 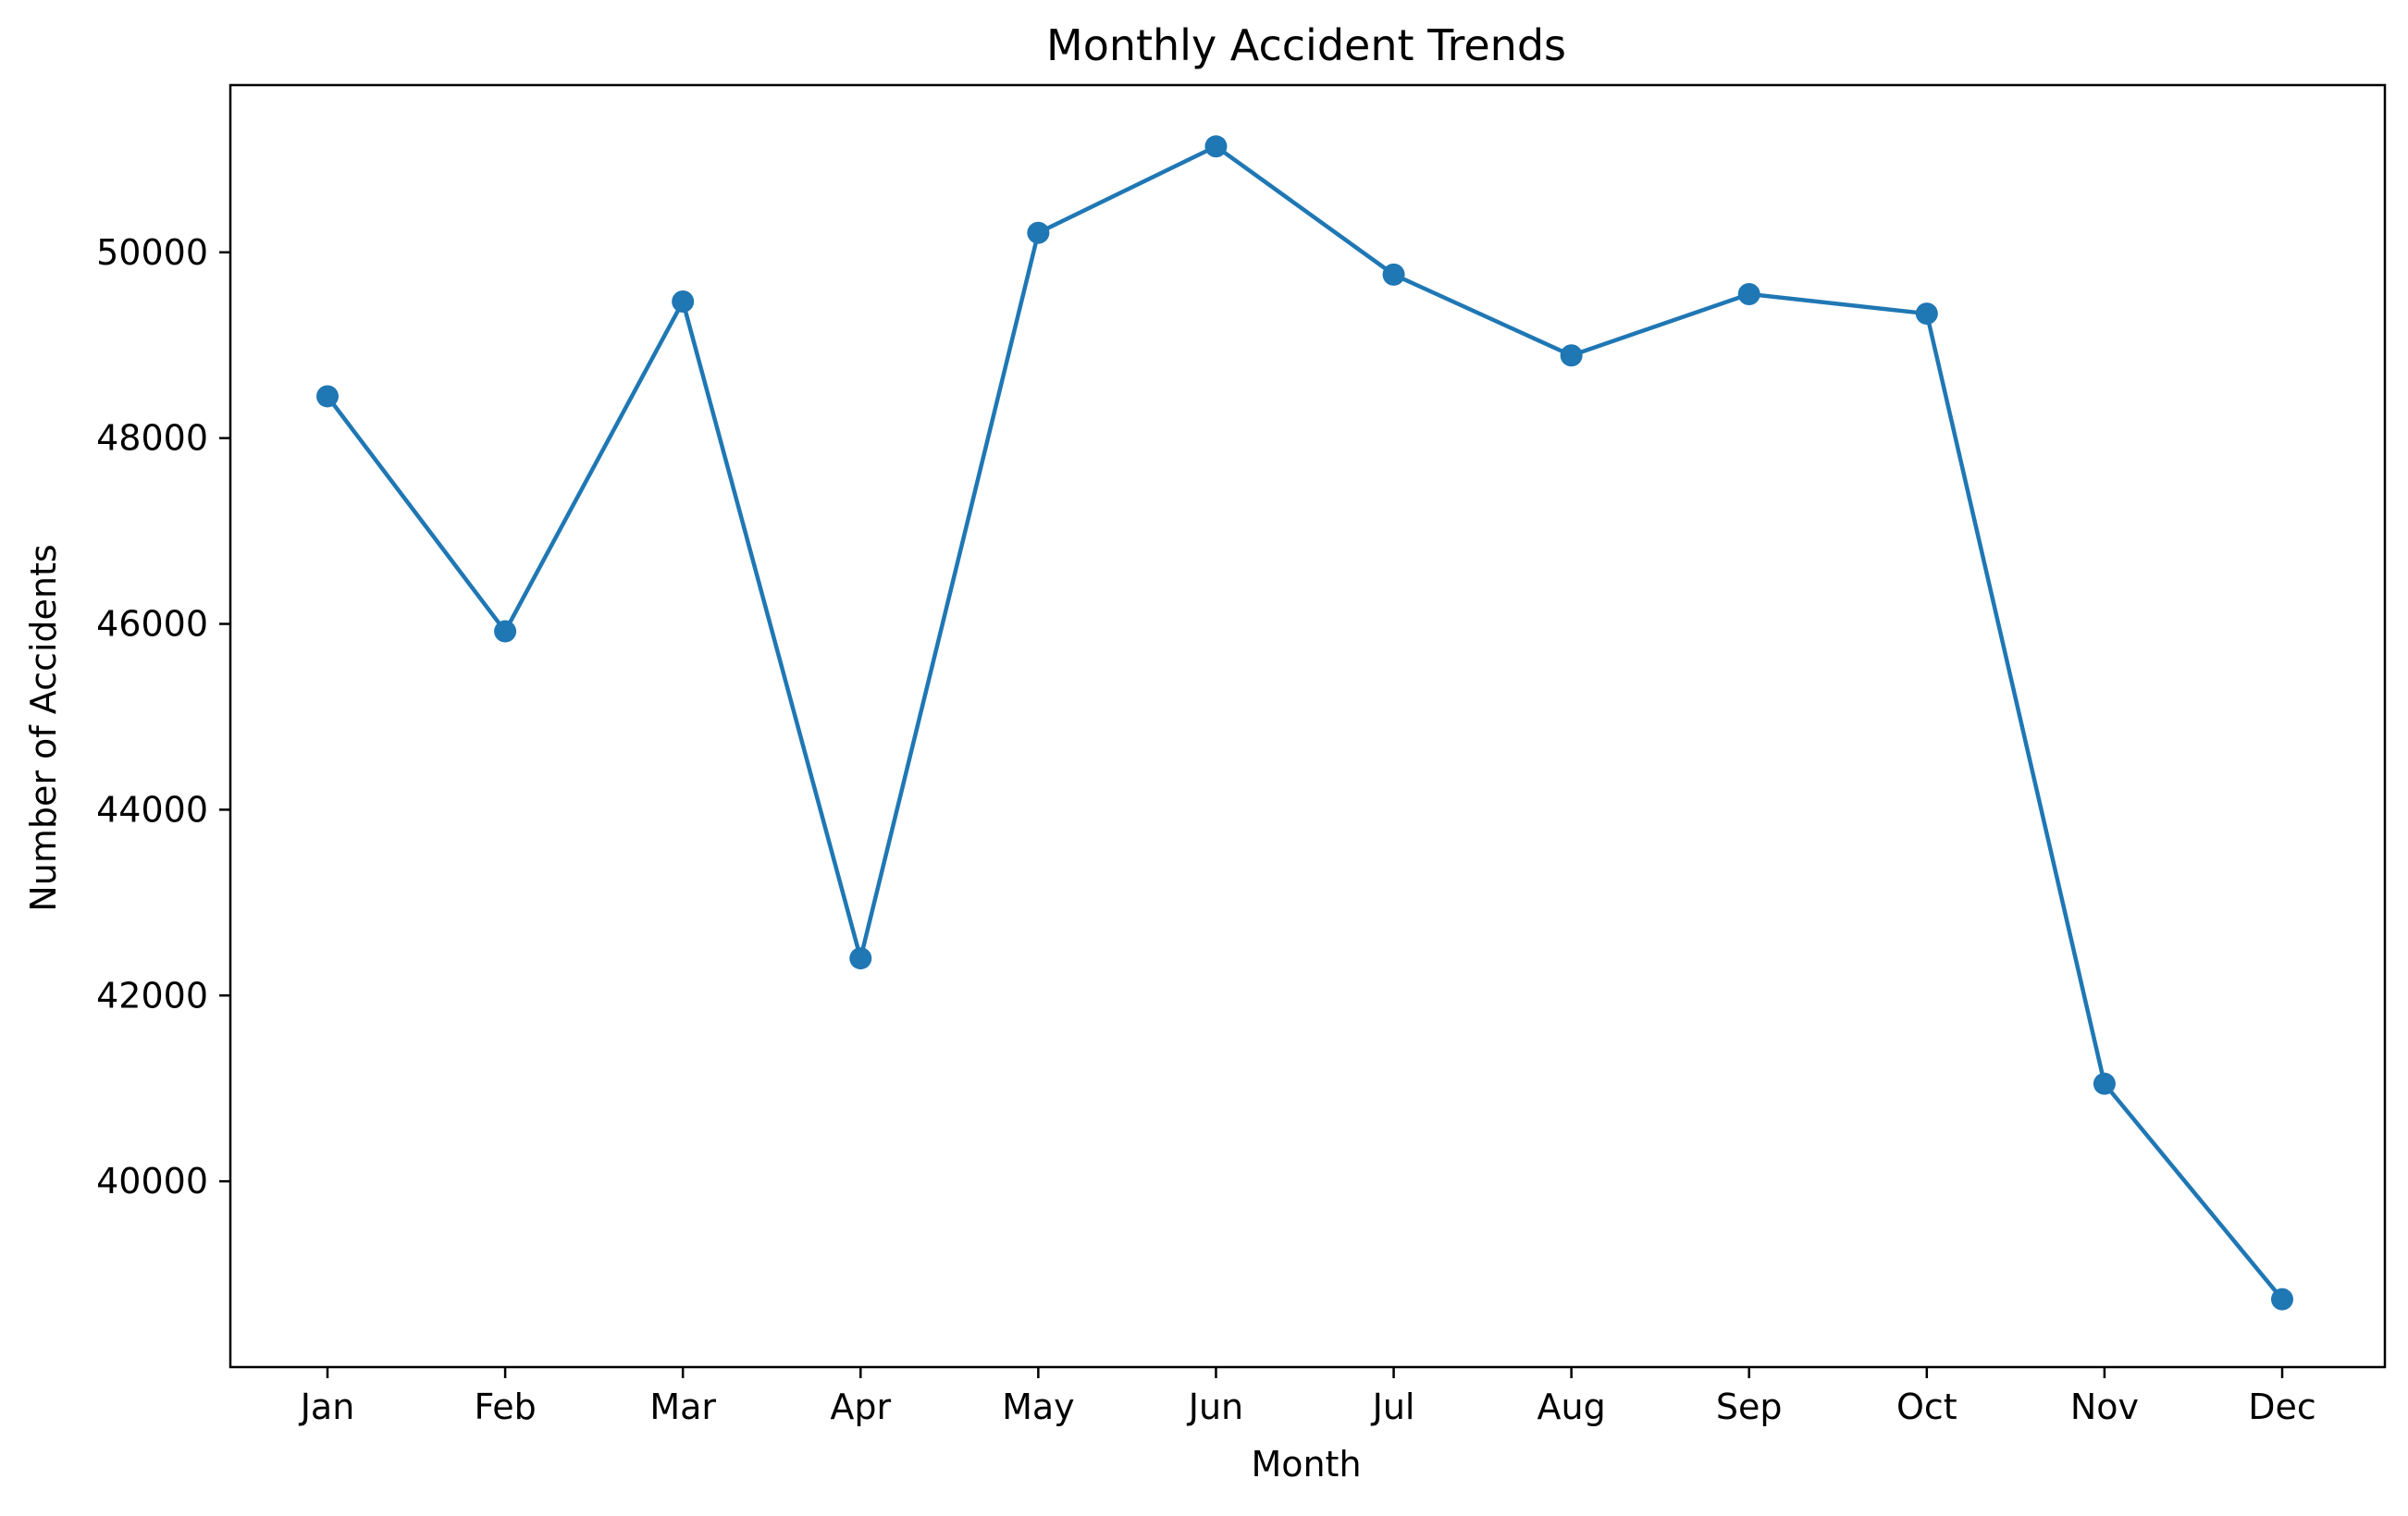 What do you see at coordinates (1926, 1407) in the screenshot?
I see `x-tick-label: Oct` at bounding box center [1926, 1407].